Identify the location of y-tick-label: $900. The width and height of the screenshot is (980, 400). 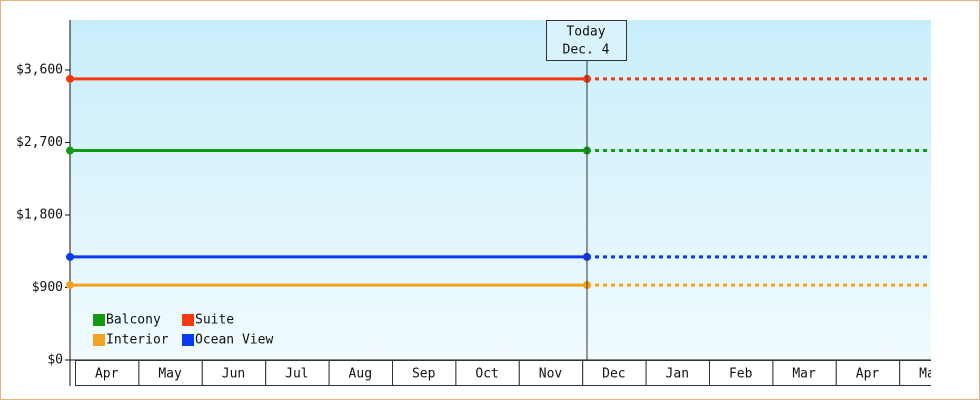
(47, 287).